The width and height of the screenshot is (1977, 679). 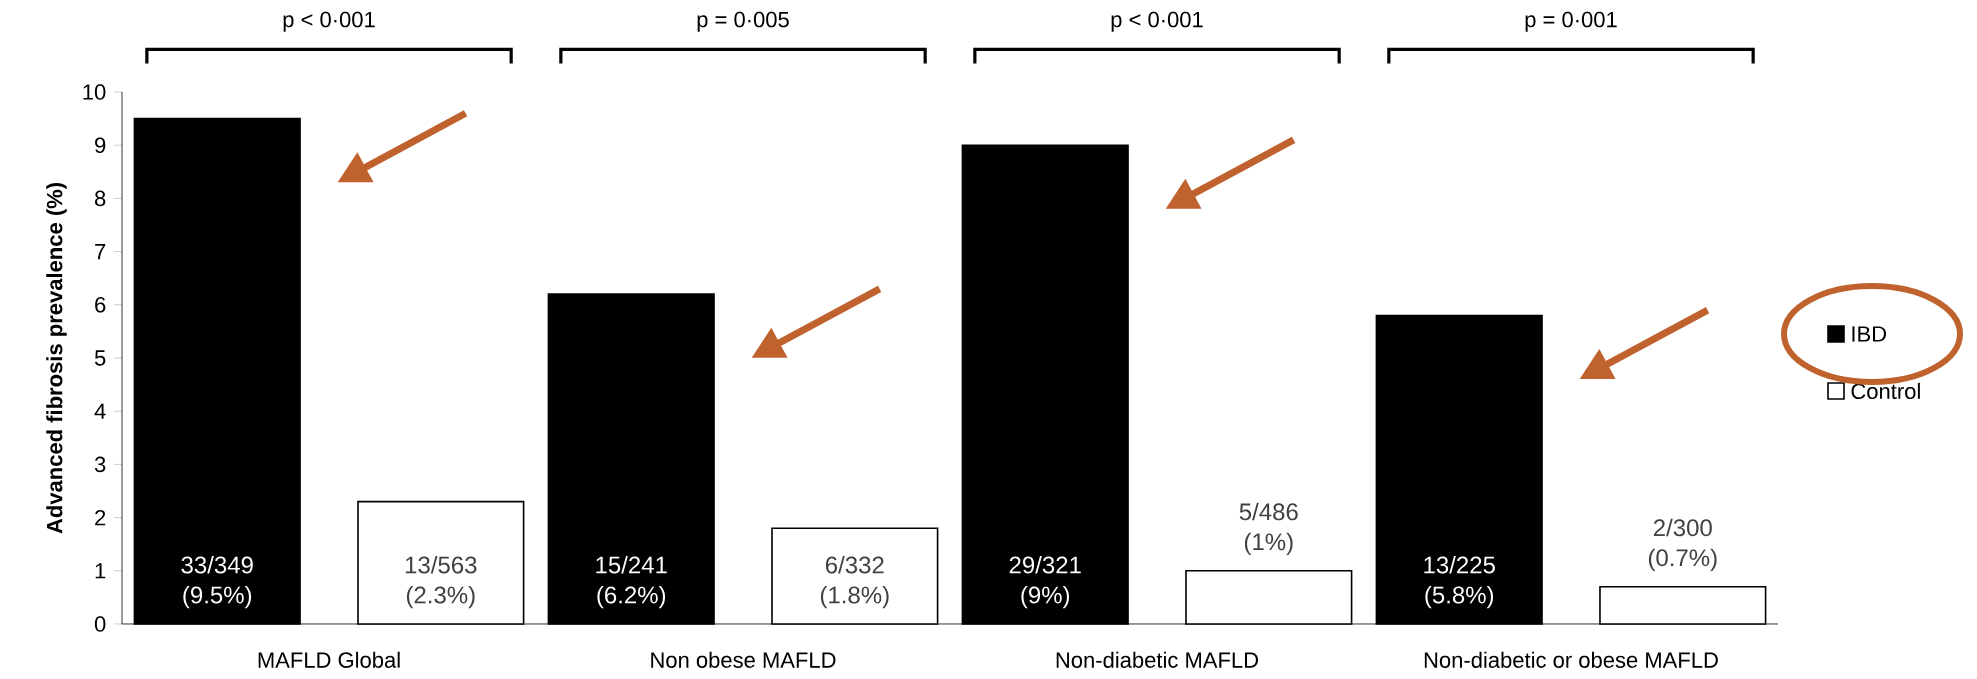 What do you see at coordinates (94, 92) in the screenshot?
I see `y-tick-label: 10` at bounding box center [94, 92].